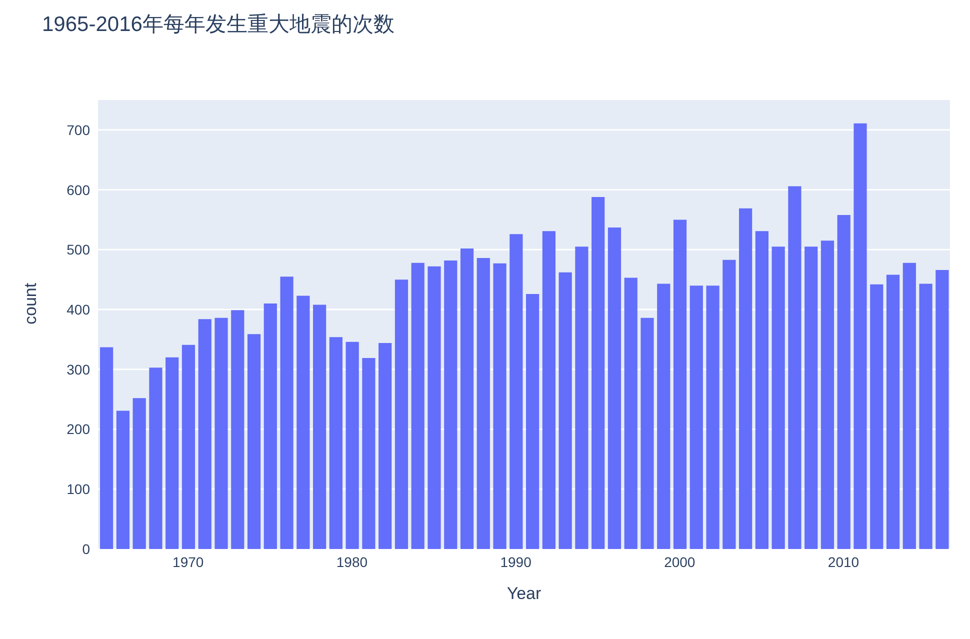 The height and width of the screenshot is (639, 970). I want to click on x-tick-label: 1970, so click(188, 562).